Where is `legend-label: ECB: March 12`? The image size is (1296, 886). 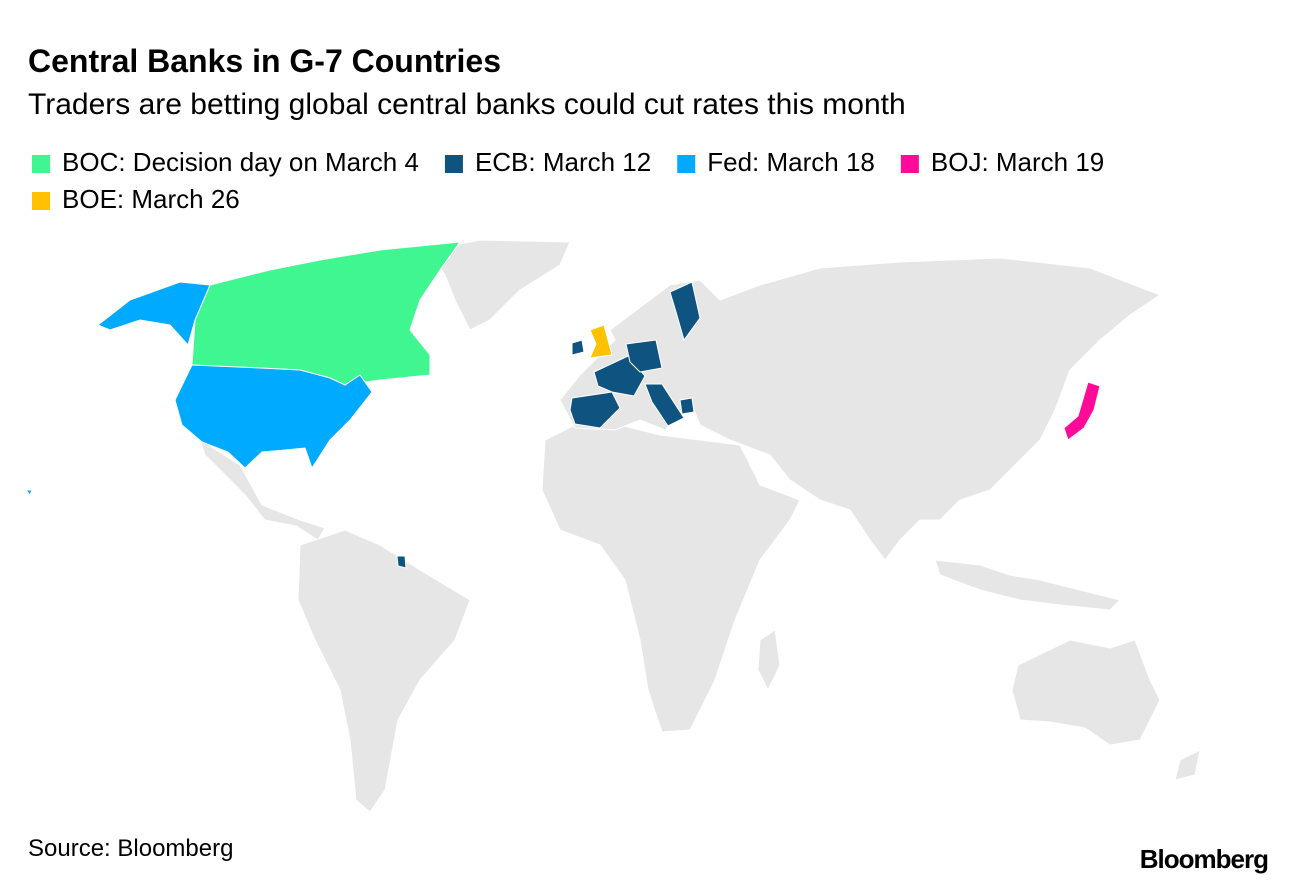
legend-label: ECB: March 12 is located at coordinates (563, 162).